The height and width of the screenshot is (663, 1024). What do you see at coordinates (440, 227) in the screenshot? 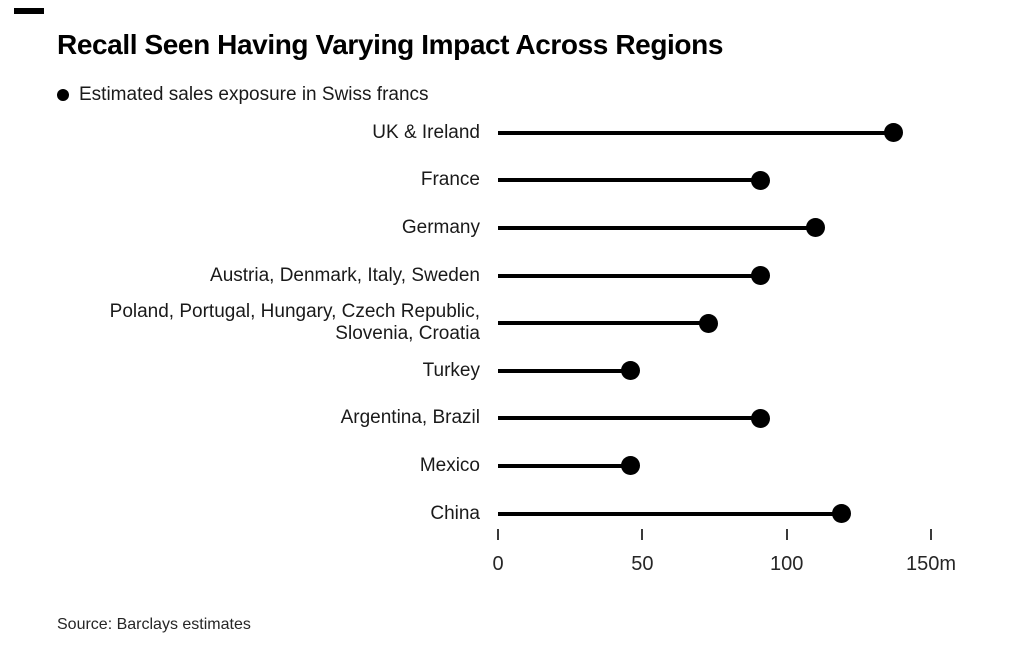
I see `row-label: Germany` at bounding box center [440, 227].